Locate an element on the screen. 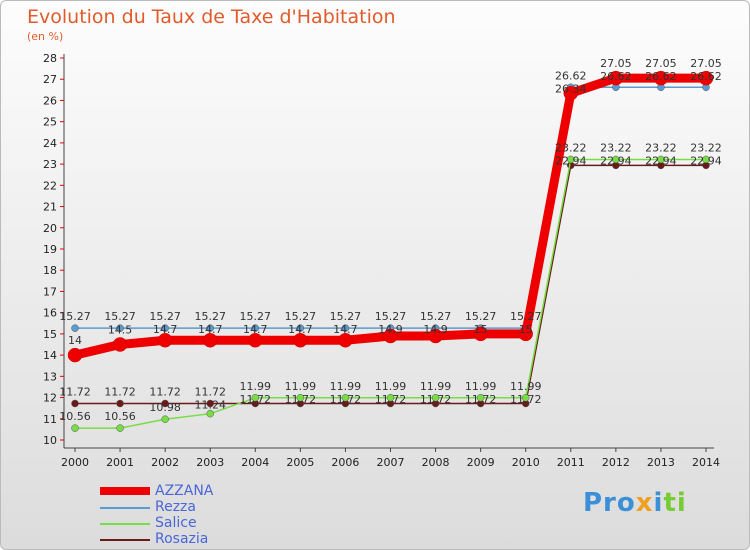 Image resolution: width=750 pixels, height=550 pixels. x-tick-label: 2011 is located at coordinates (571, 462).